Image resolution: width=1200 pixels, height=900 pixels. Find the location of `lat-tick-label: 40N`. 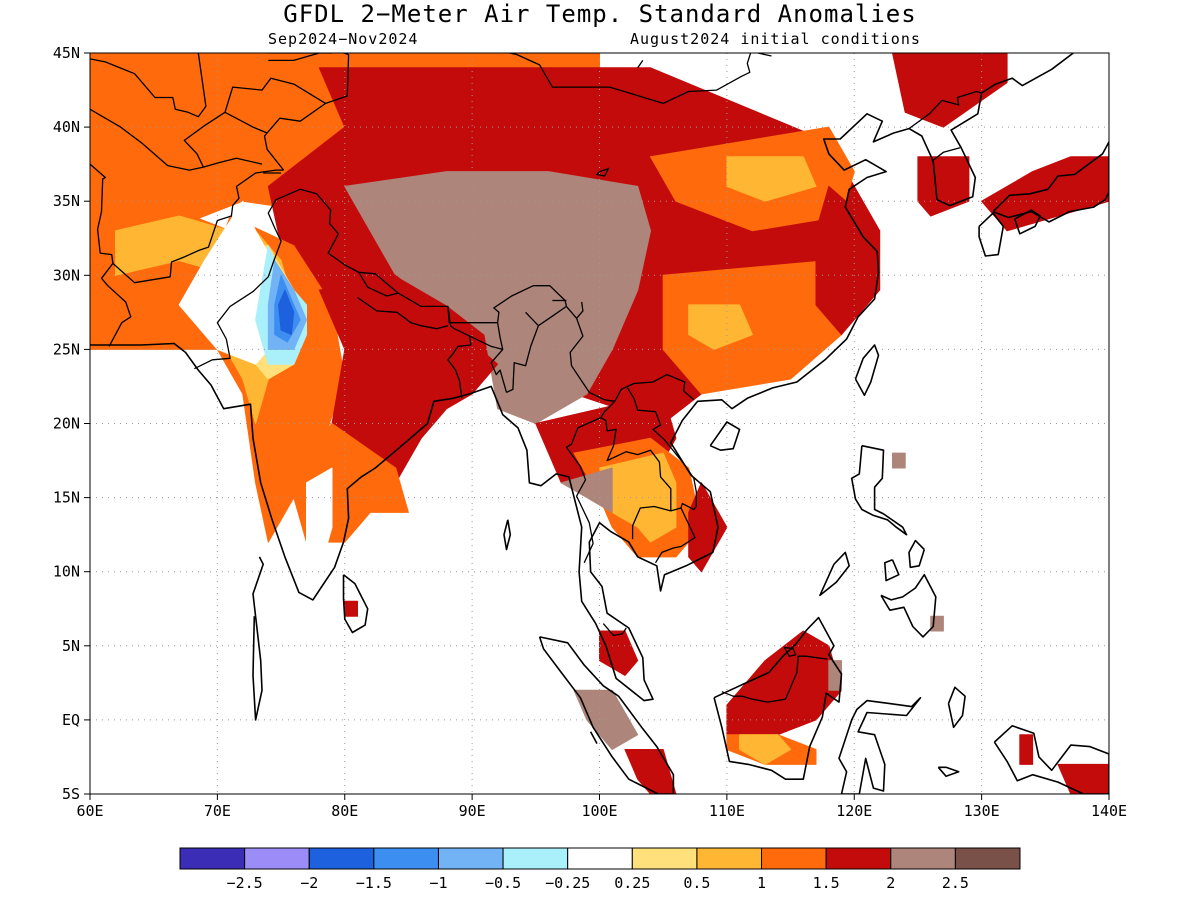

lat-tick-label: 40N is located at coordinates (66, 127).